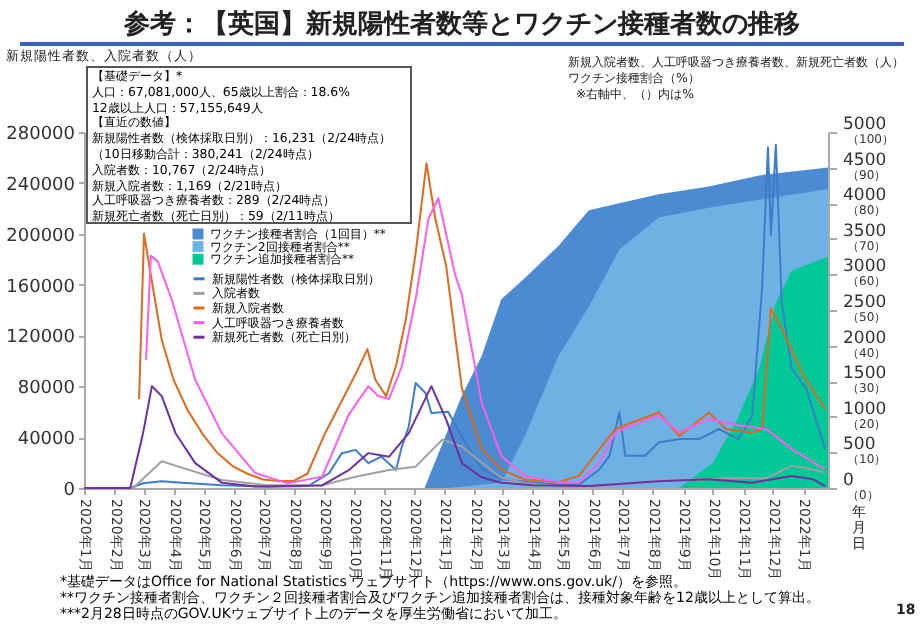 The width and height of the screenshot is (924, 640). Describe the element at coordinates (848, 481) in the screenshot. I see `y2-tick-label: 0` at that location.